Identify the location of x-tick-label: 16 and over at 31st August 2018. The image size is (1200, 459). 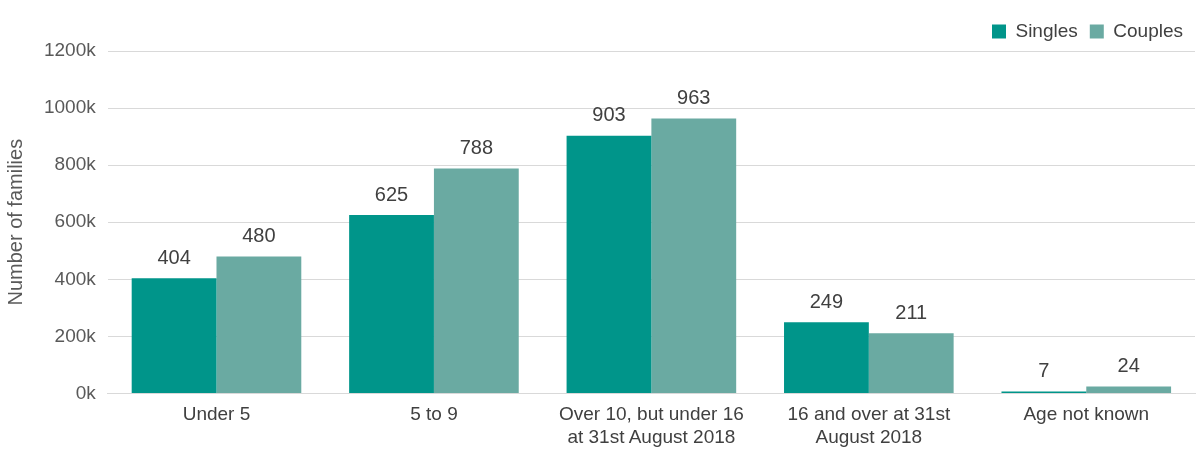
(869, 425).